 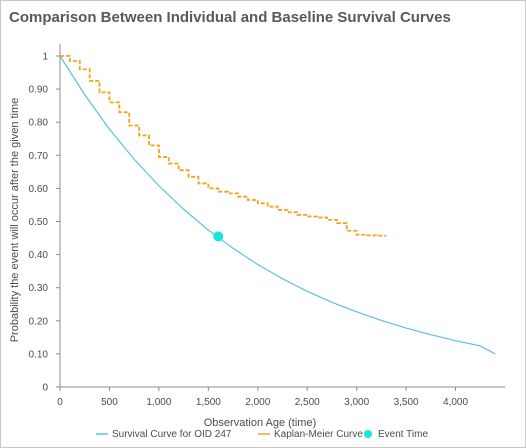 I want to click on y-tick-label: 0.80, so click(x=39, y=123).